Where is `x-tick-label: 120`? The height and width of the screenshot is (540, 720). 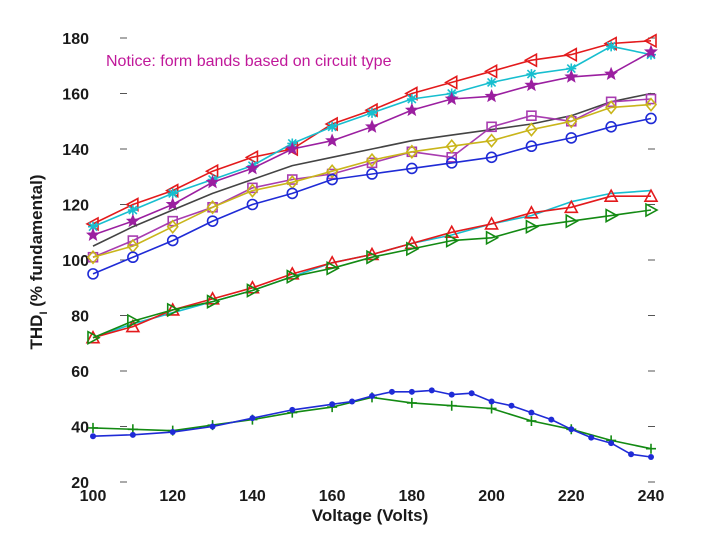 x-tick-label: 120 is located at coordinates (172, 496).